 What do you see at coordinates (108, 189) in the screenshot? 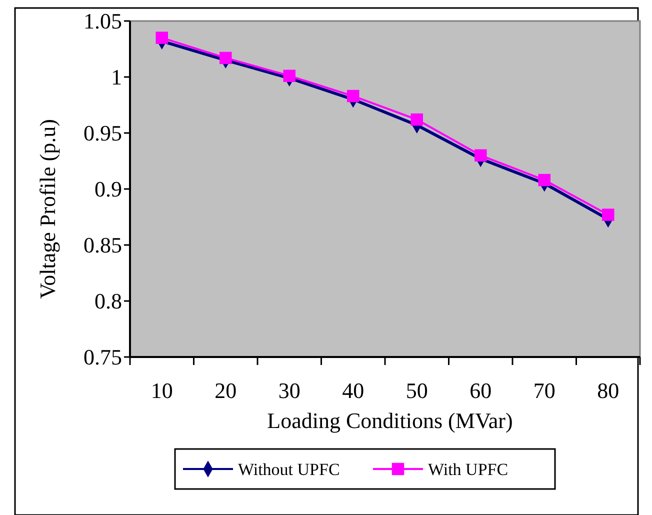
I see `y-tick-label: 0.9` at bounding box center [108, 189].